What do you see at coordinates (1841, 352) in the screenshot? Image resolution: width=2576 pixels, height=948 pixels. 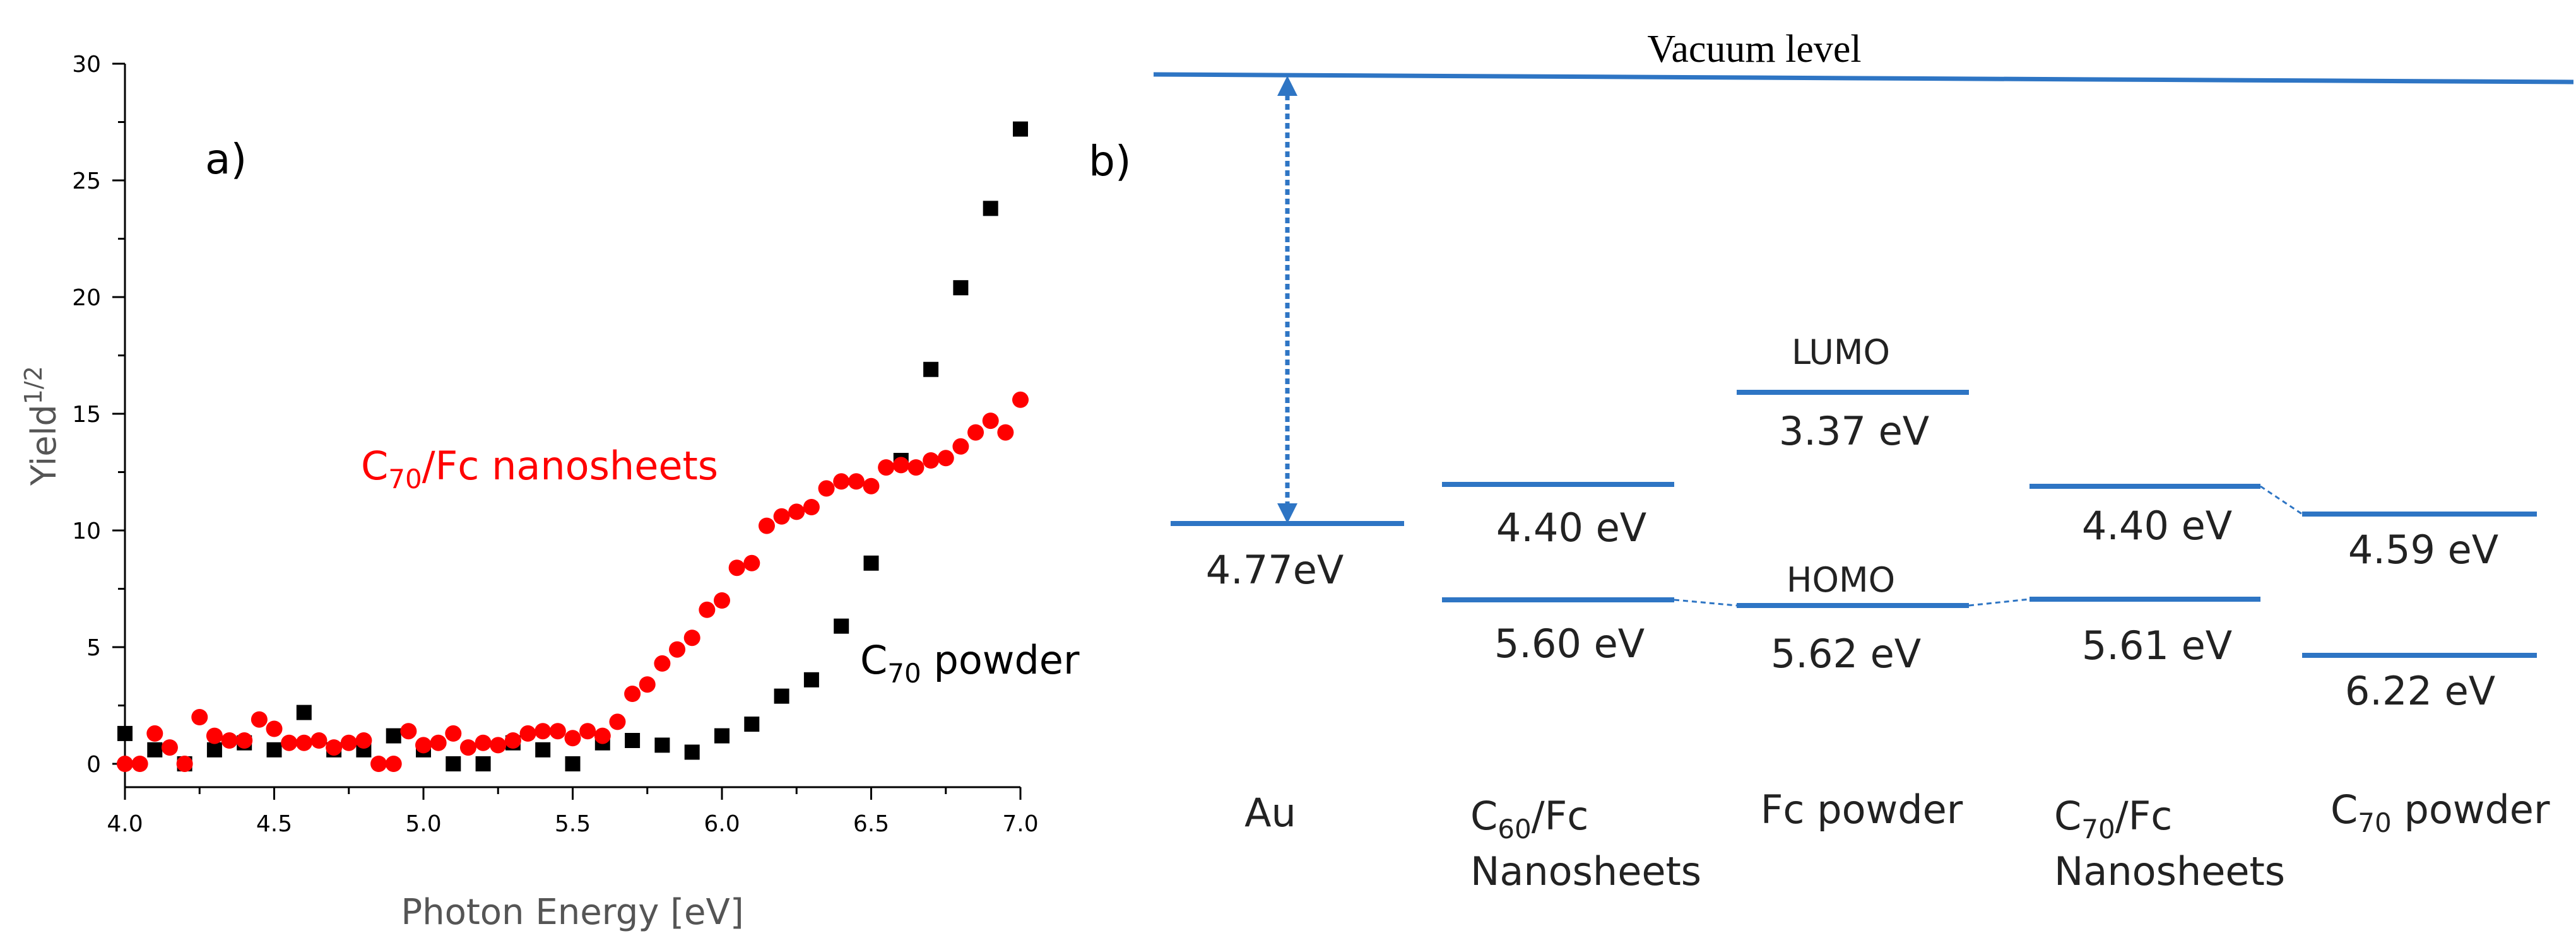 I see `lumo-label: LUMO` at bounding box center [1841, 352].